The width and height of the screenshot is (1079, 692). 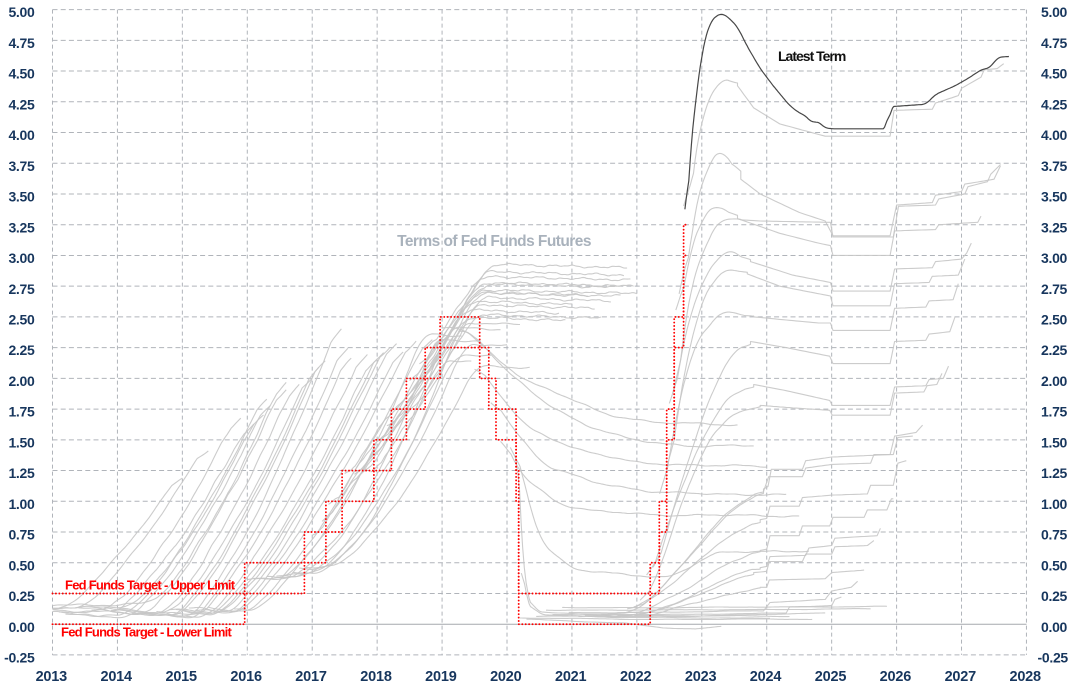 What do you see at coordinates (636, 677) in the screenshot?
I see `svg-text: 2022` at bounding box center [636, 677].